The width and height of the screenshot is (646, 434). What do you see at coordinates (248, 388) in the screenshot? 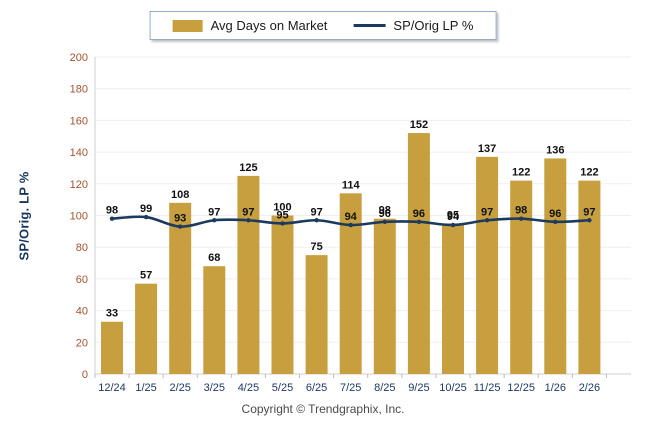
I see `x-tick-label-4/25: 4/25` at bounding box center [248, 388].